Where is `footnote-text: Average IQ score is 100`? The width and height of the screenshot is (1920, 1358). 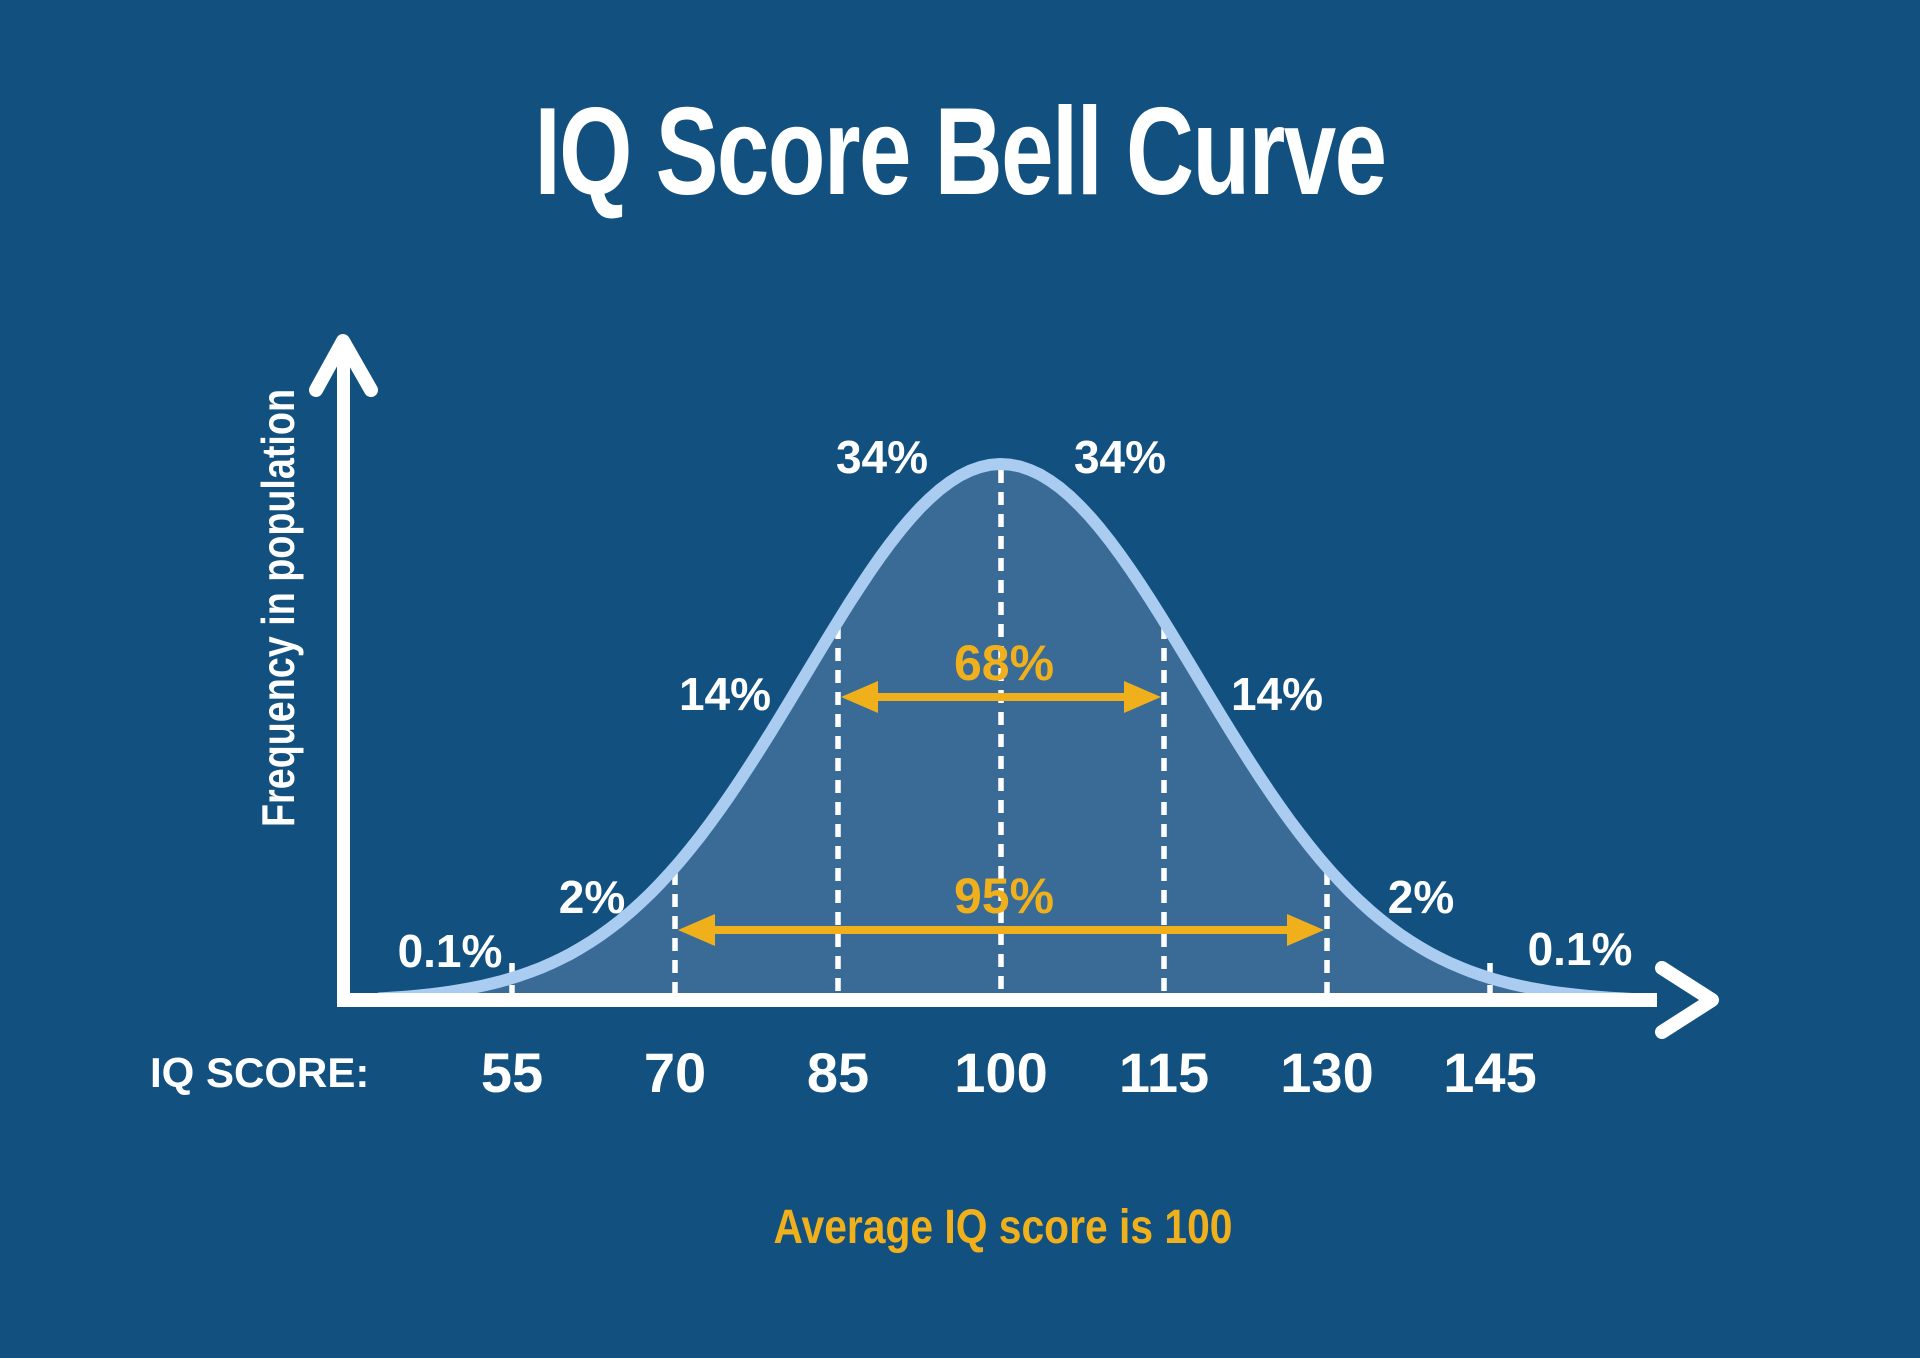
footnote-text: Average IQ score is 100 is located at coordinates (1003, 1227).